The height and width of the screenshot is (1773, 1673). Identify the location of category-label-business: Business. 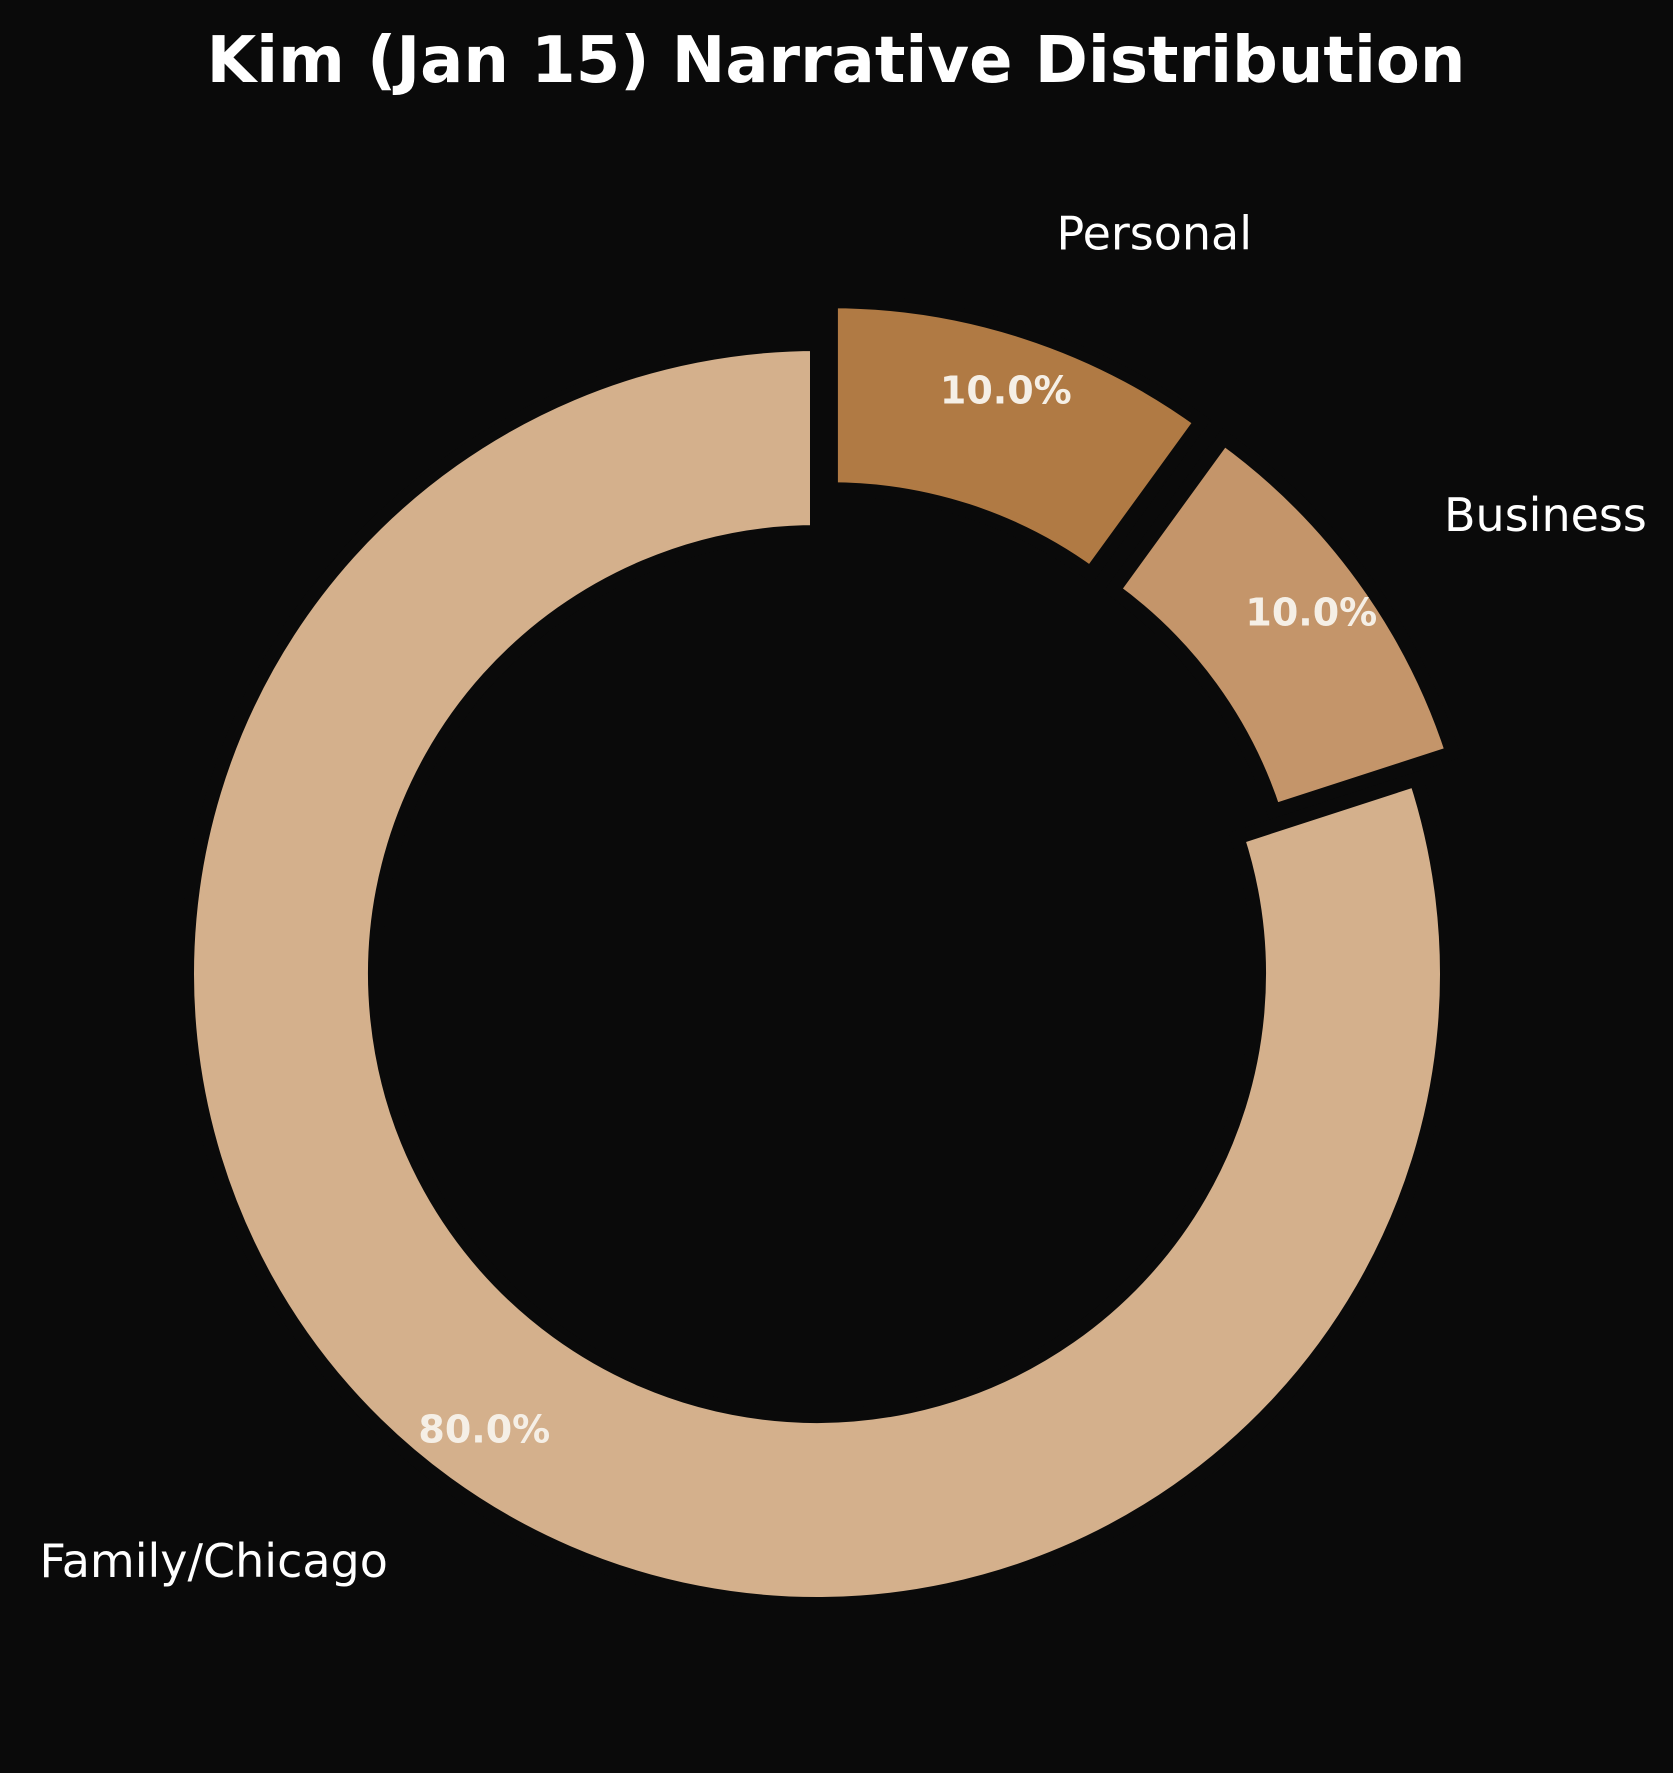
(1545, 515).